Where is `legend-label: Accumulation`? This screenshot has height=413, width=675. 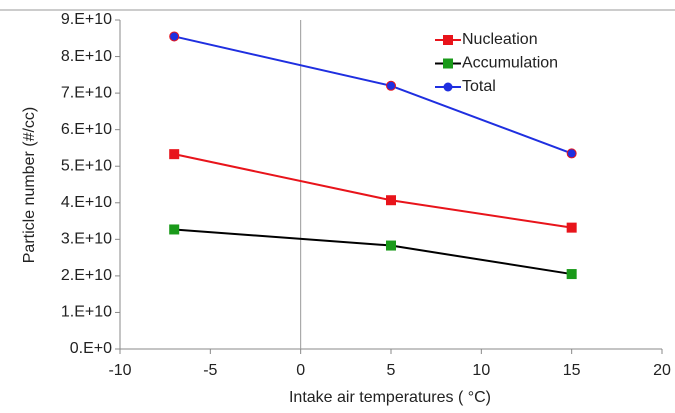
legend-label: Accumulation is located at coordinates (510, 63).